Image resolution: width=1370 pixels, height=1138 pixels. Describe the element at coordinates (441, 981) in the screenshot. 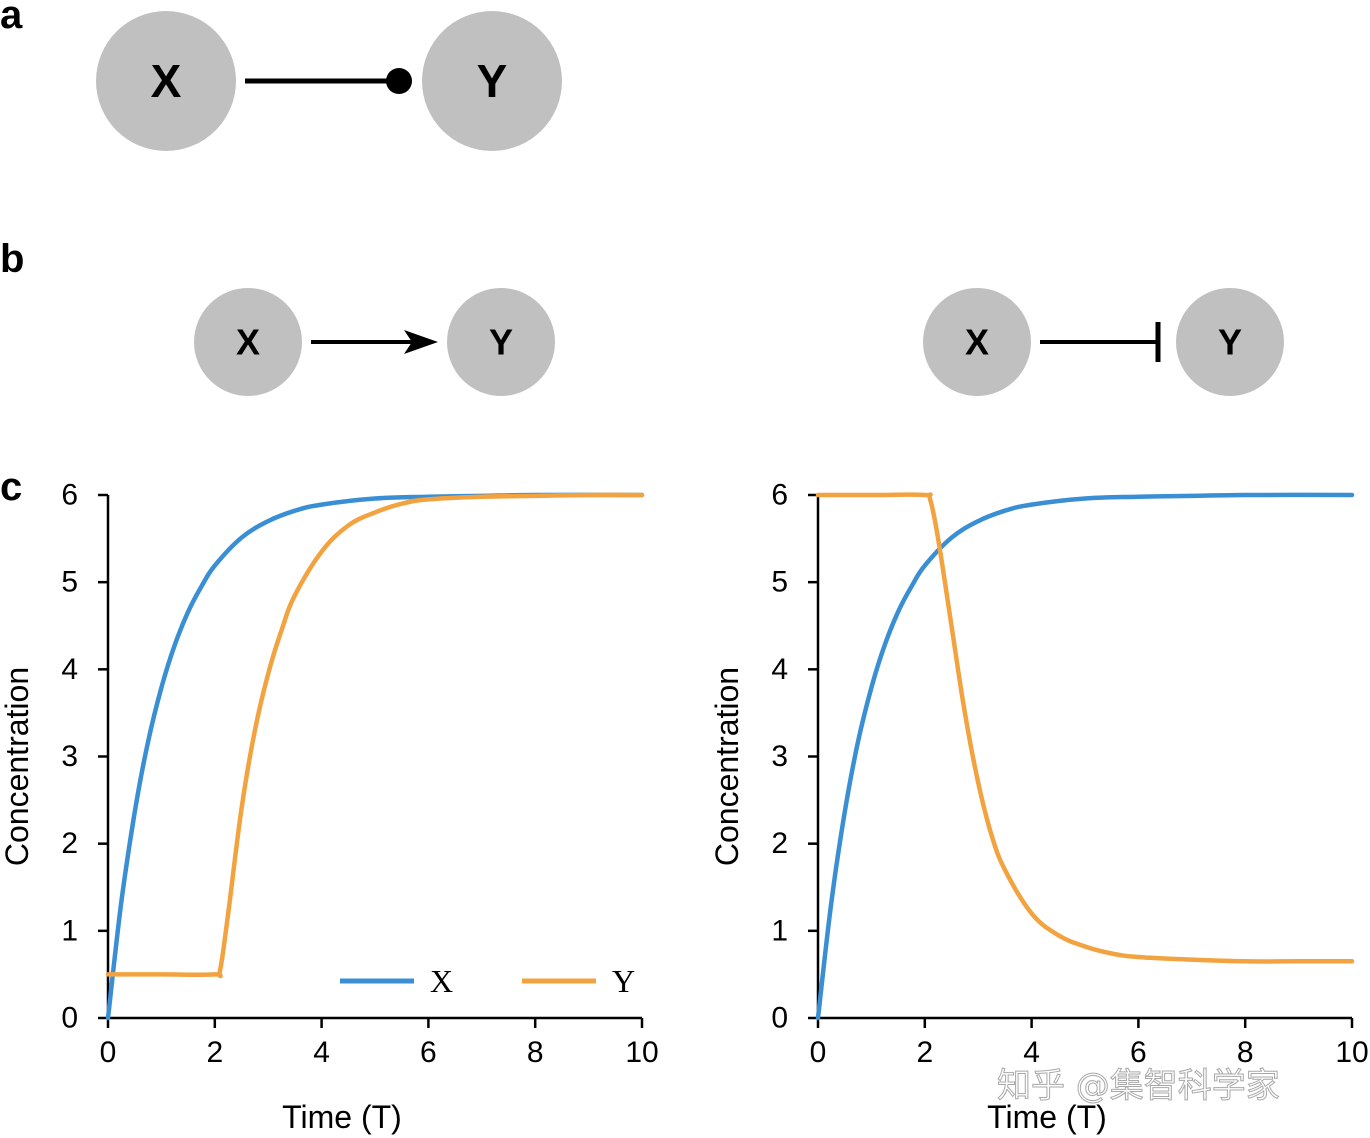

I see `legend-label-x: X` at that location.